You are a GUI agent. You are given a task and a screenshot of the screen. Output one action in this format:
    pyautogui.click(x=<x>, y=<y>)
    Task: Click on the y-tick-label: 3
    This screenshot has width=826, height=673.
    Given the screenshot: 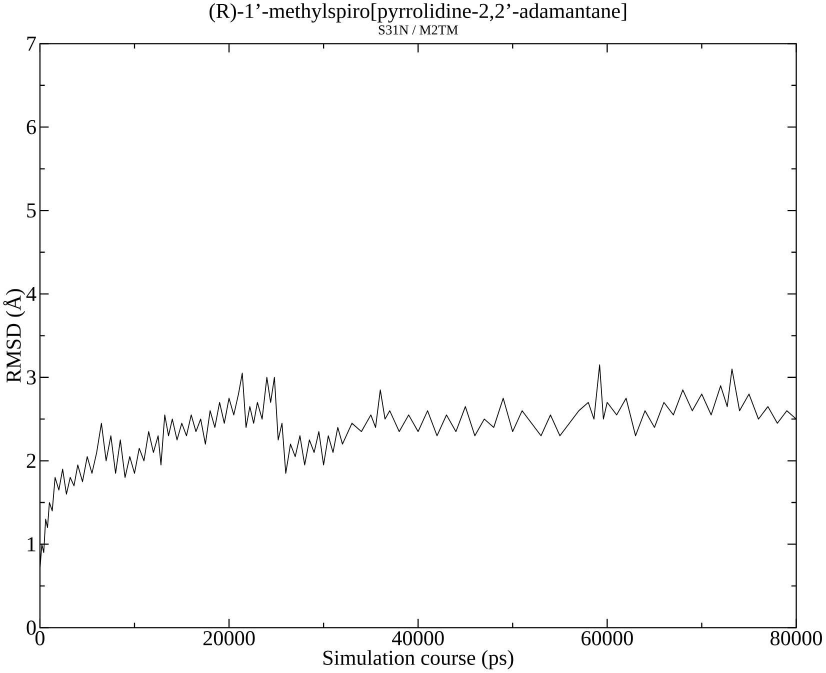 What is the action you would take?
    pyautogui.click(x=31, y=377)
    